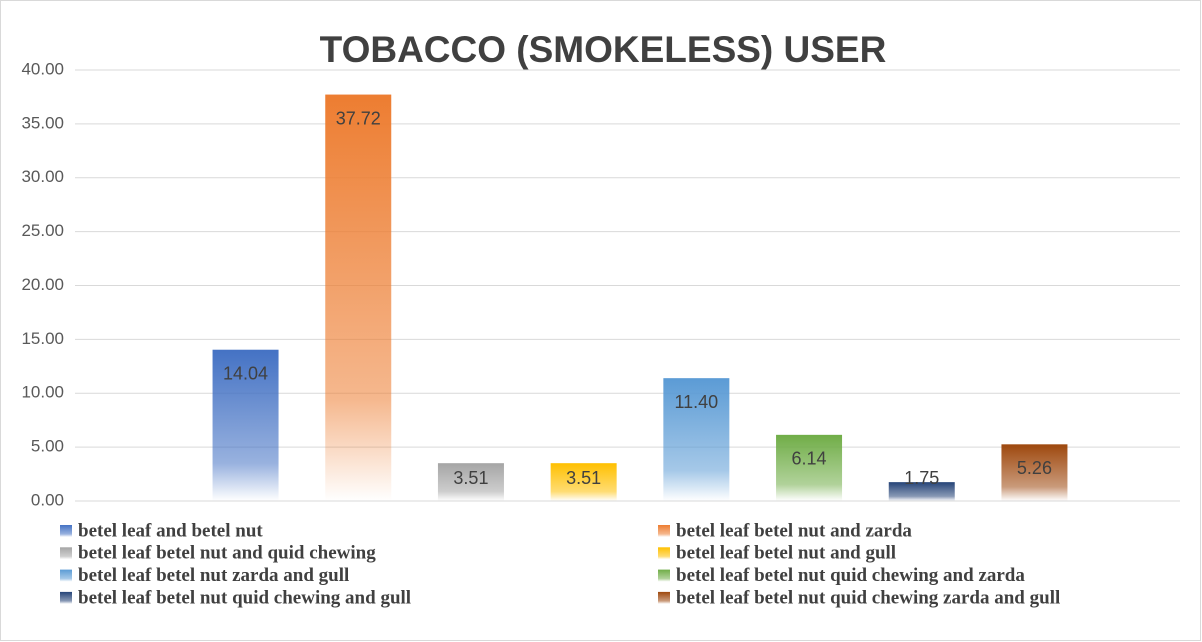 Image resolution: width=1202 pixels, height=642 pixels. What do you see at coordinates (786, 553) in the screenshot?
I see `legend-label: betel leaf betel nut and gull` at bounding box center [786, 553].